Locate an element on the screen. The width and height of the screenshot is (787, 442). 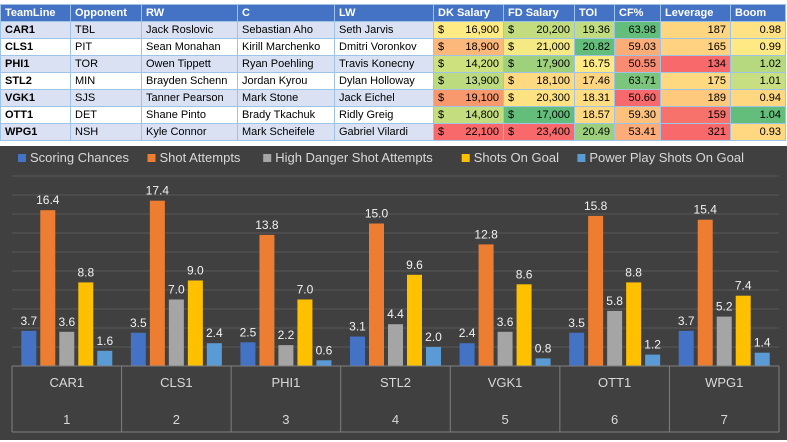
cell-c: Mark Scheifele is located at coordinates (286, 132).